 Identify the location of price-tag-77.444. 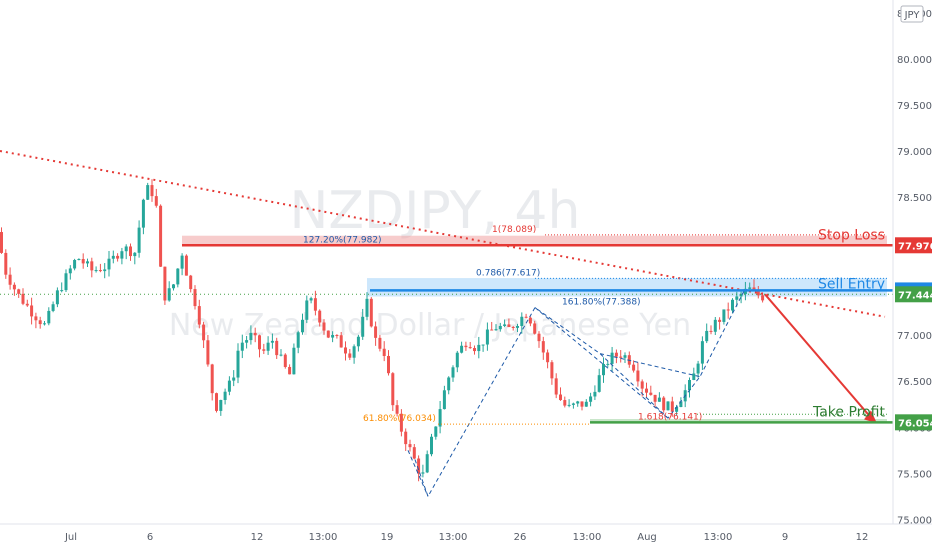
(913, 294).